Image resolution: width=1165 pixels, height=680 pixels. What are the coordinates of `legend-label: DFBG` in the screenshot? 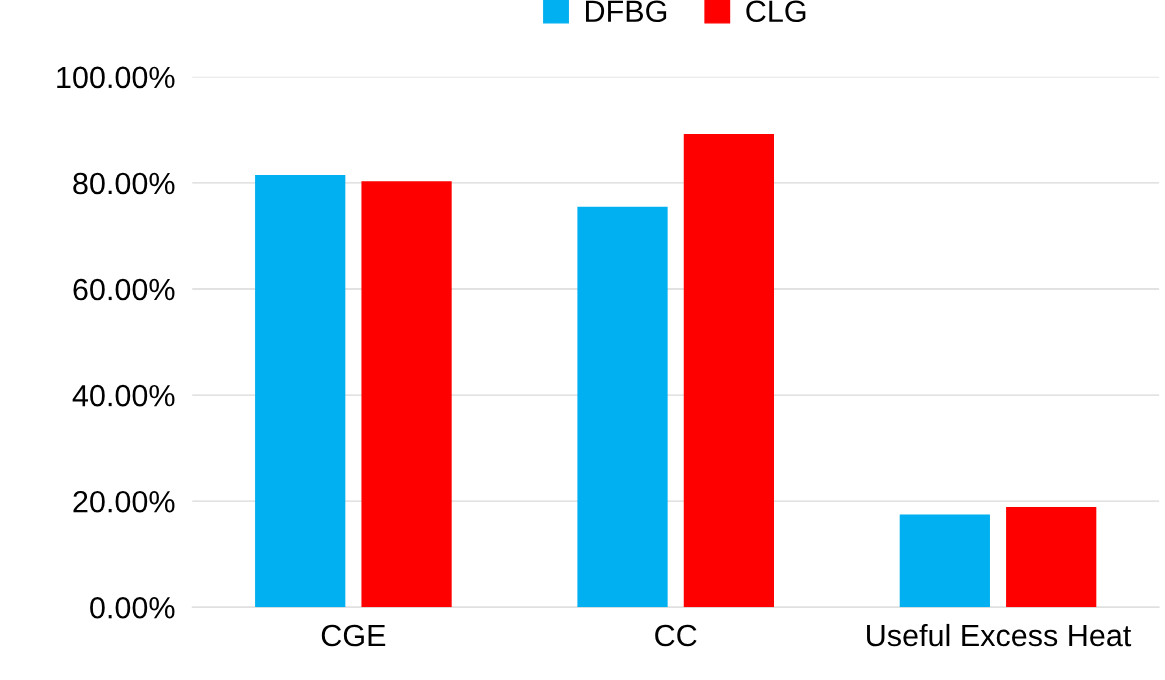 It's located at (626, 11).